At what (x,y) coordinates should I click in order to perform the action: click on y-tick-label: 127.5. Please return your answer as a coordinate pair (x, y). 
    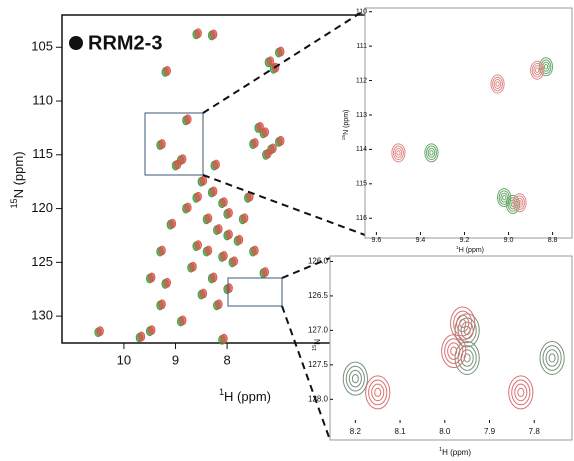
    Looking at the image, I should click on (318, 364).